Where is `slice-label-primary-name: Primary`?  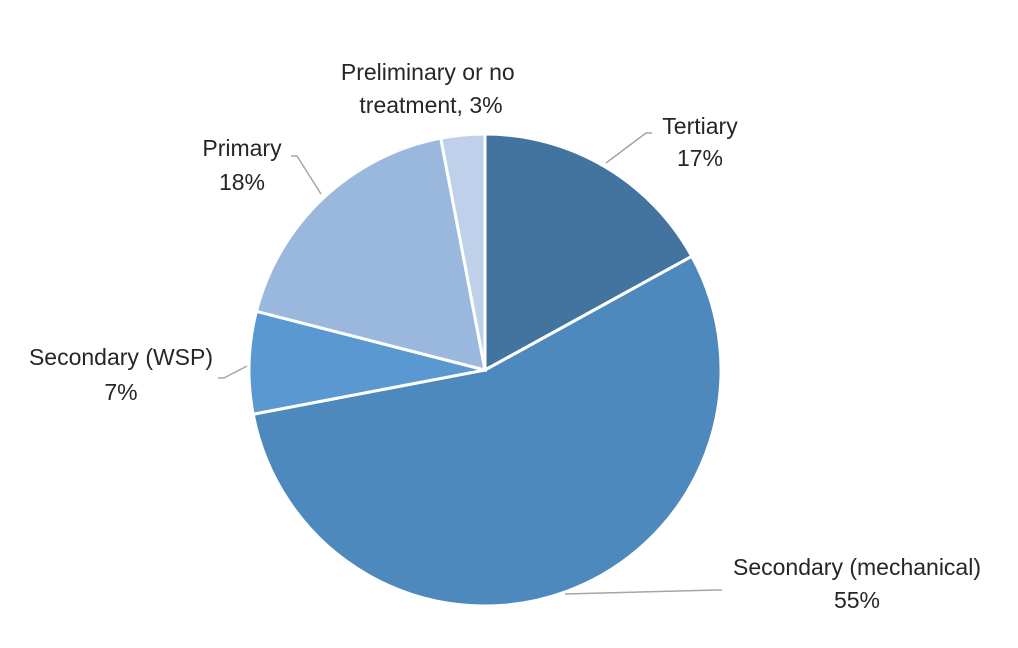
slice-label-primary-name: Primary is located at coordinates (242, 148).